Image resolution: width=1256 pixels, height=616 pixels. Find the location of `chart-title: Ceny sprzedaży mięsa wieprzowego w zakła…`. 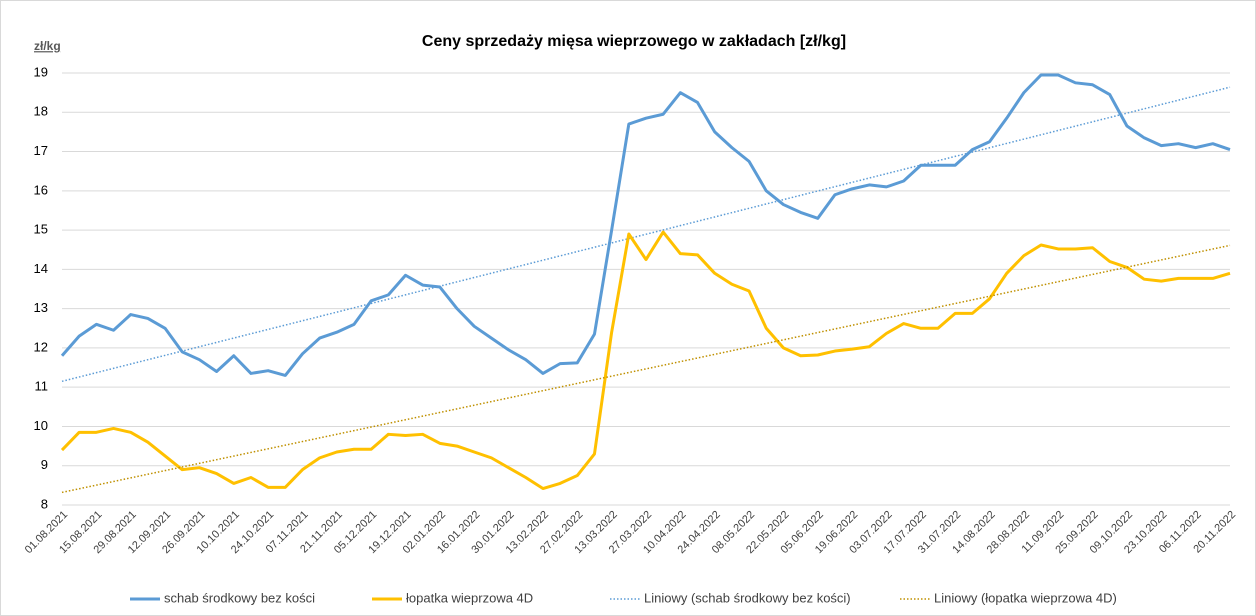

chart-title: Ceny sprzedaży mięsa wieprzowego w zakła… is located at coordinates (634, 41).